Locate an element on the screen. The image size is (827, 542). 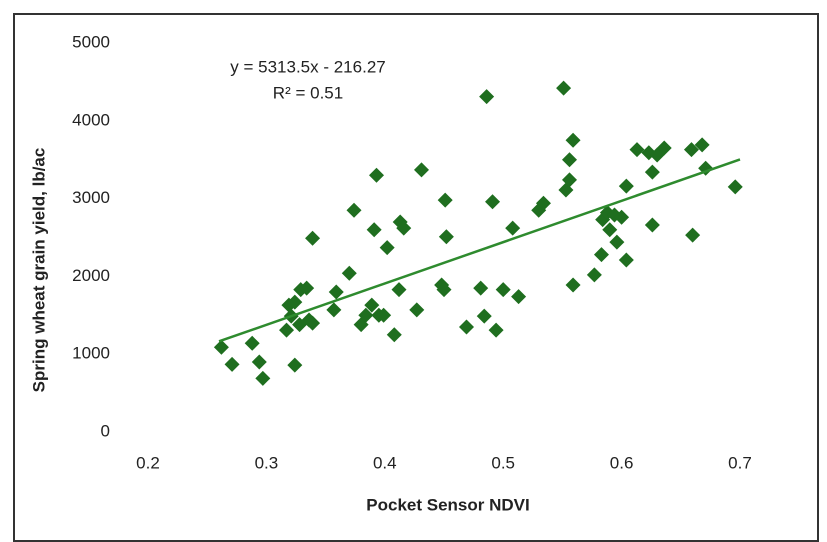
y-tick-label: 1000 is located at coordinates (91, 353).